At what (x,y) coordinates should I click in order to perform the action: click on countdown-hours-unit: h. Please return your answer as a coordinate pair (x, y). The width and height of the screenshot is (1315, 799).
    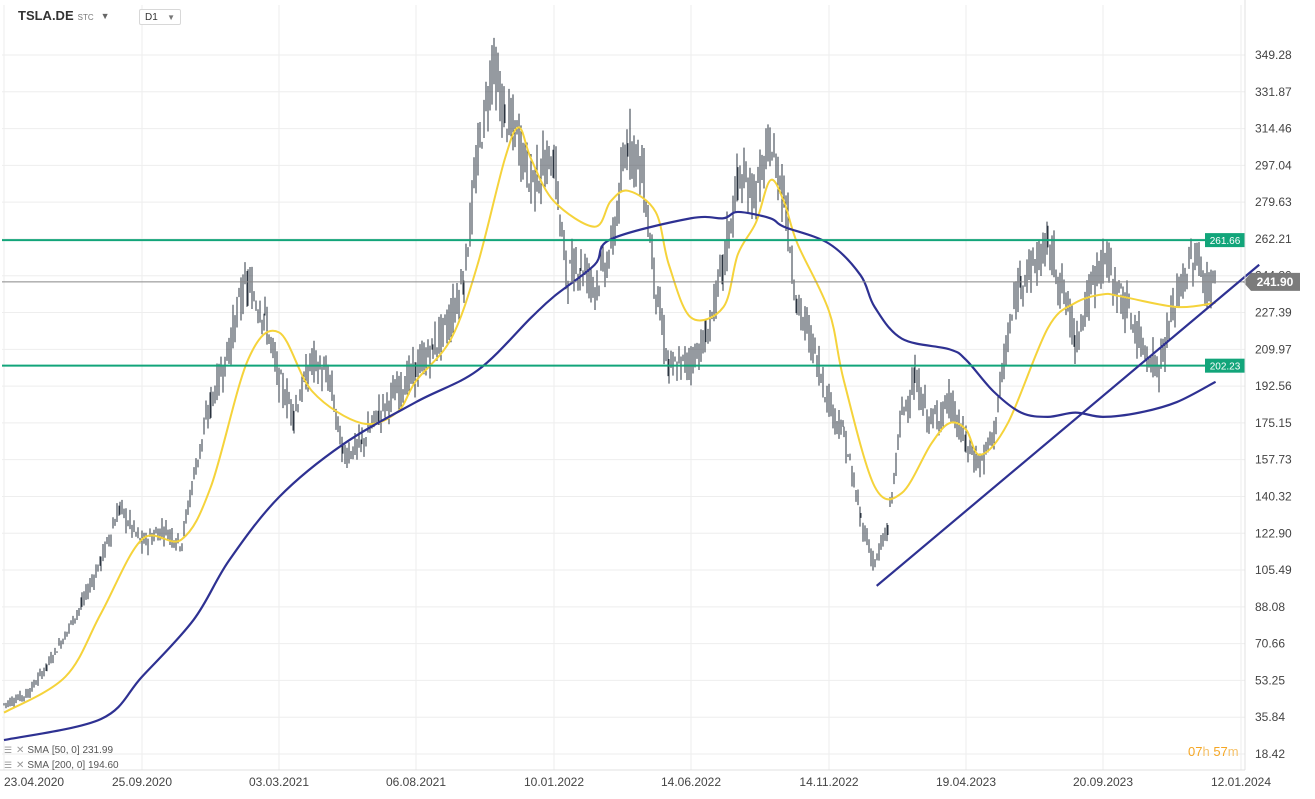
    Looking at the image, I should click on (1206, 751).